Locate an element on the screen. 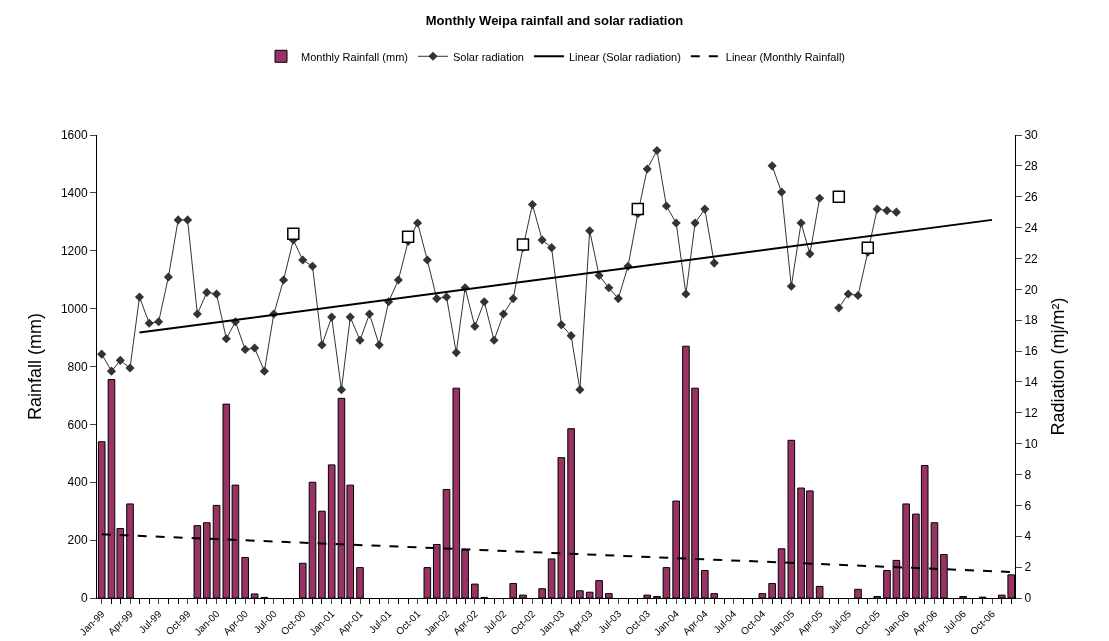 The height and width of the screenshot is (641, 1109). y-tick-label: 600 is located at coordinates (77, 424).